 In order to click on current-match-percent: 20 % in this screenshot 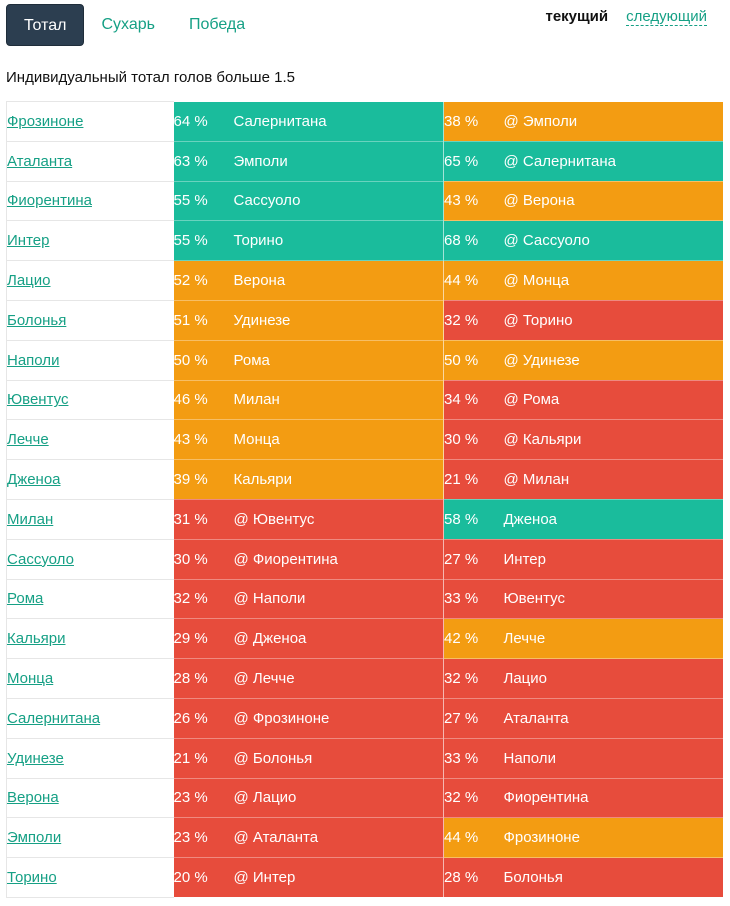, I will do `click(203, 877)`.